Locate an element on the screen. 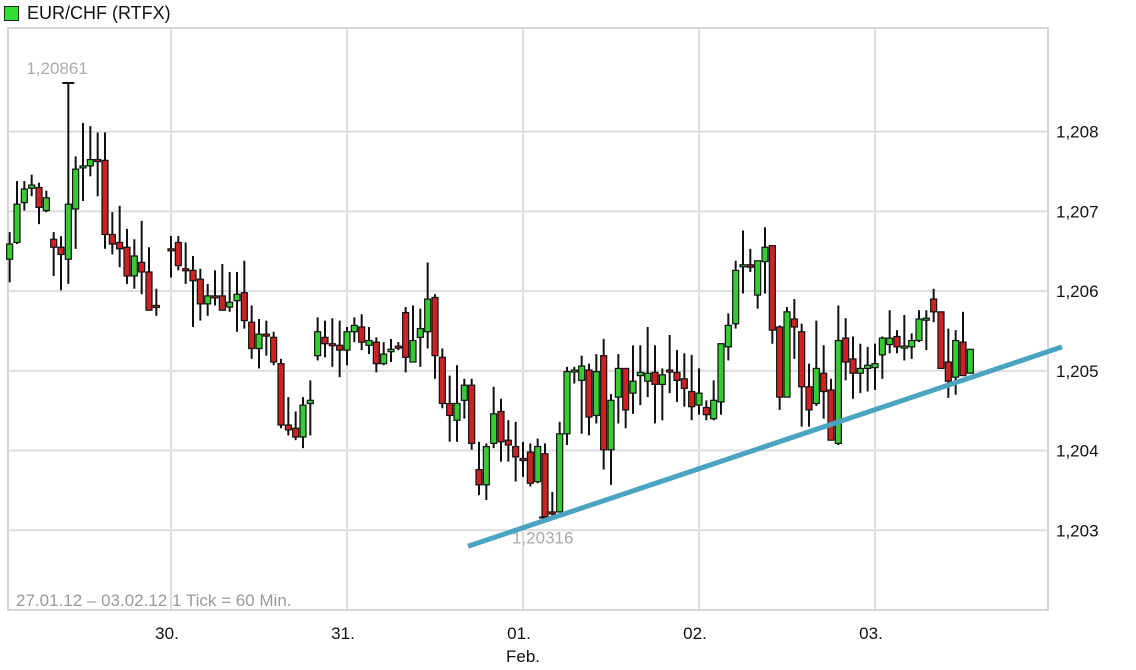 The height and width of the screenshot is (670, 1136). chart-footer: 27.01.12 – 03.02.12 1 Tick = 60 Min. is located at coordinates (154, 600).